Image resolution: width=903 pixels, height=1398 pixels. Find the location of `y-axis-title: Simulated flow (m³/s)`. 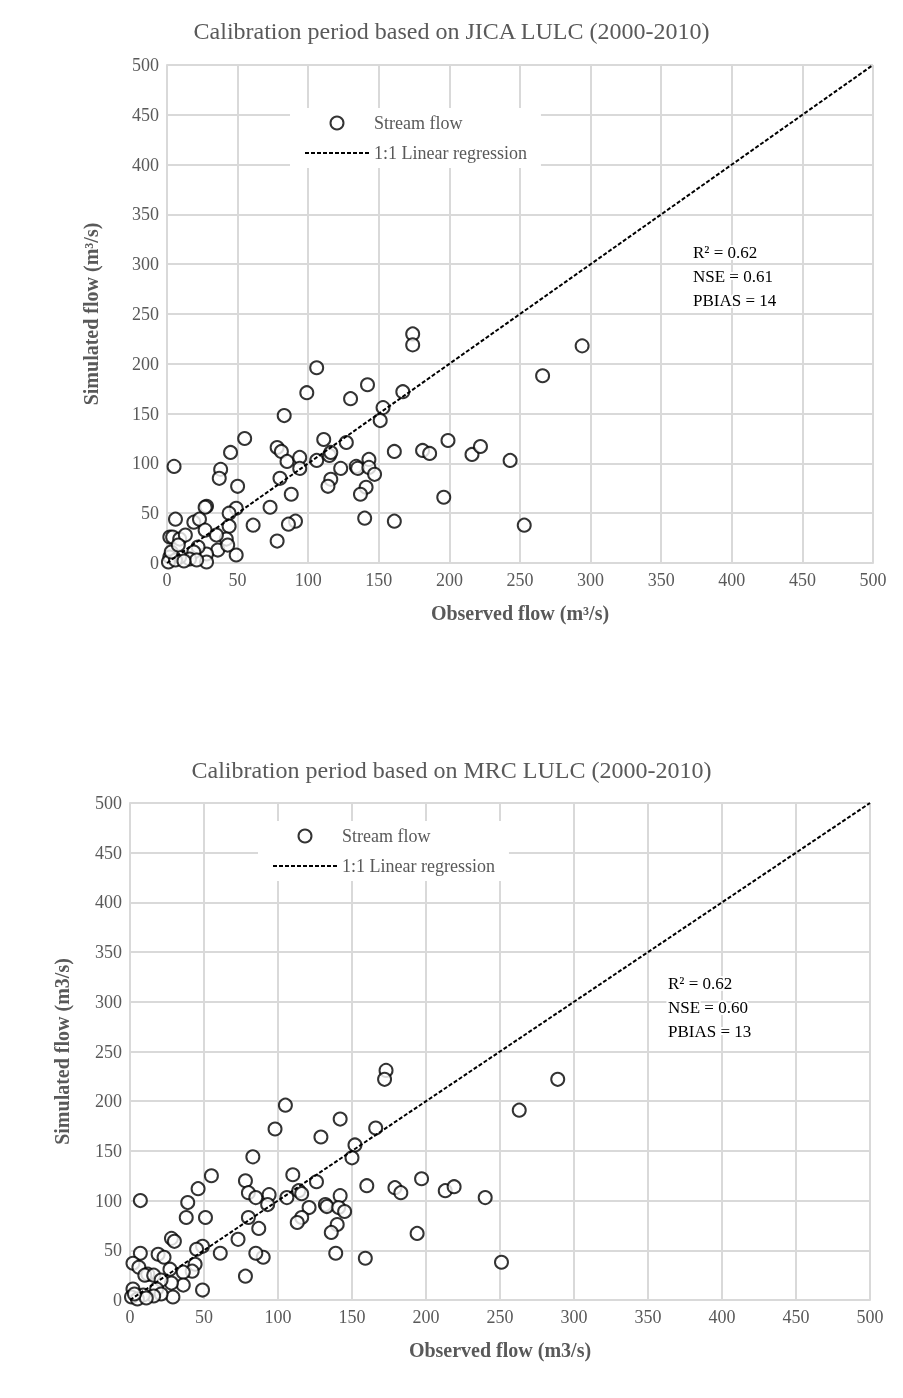

y-axis-title: Simulated flow (m³/s) is located at coordinates (91, 314).